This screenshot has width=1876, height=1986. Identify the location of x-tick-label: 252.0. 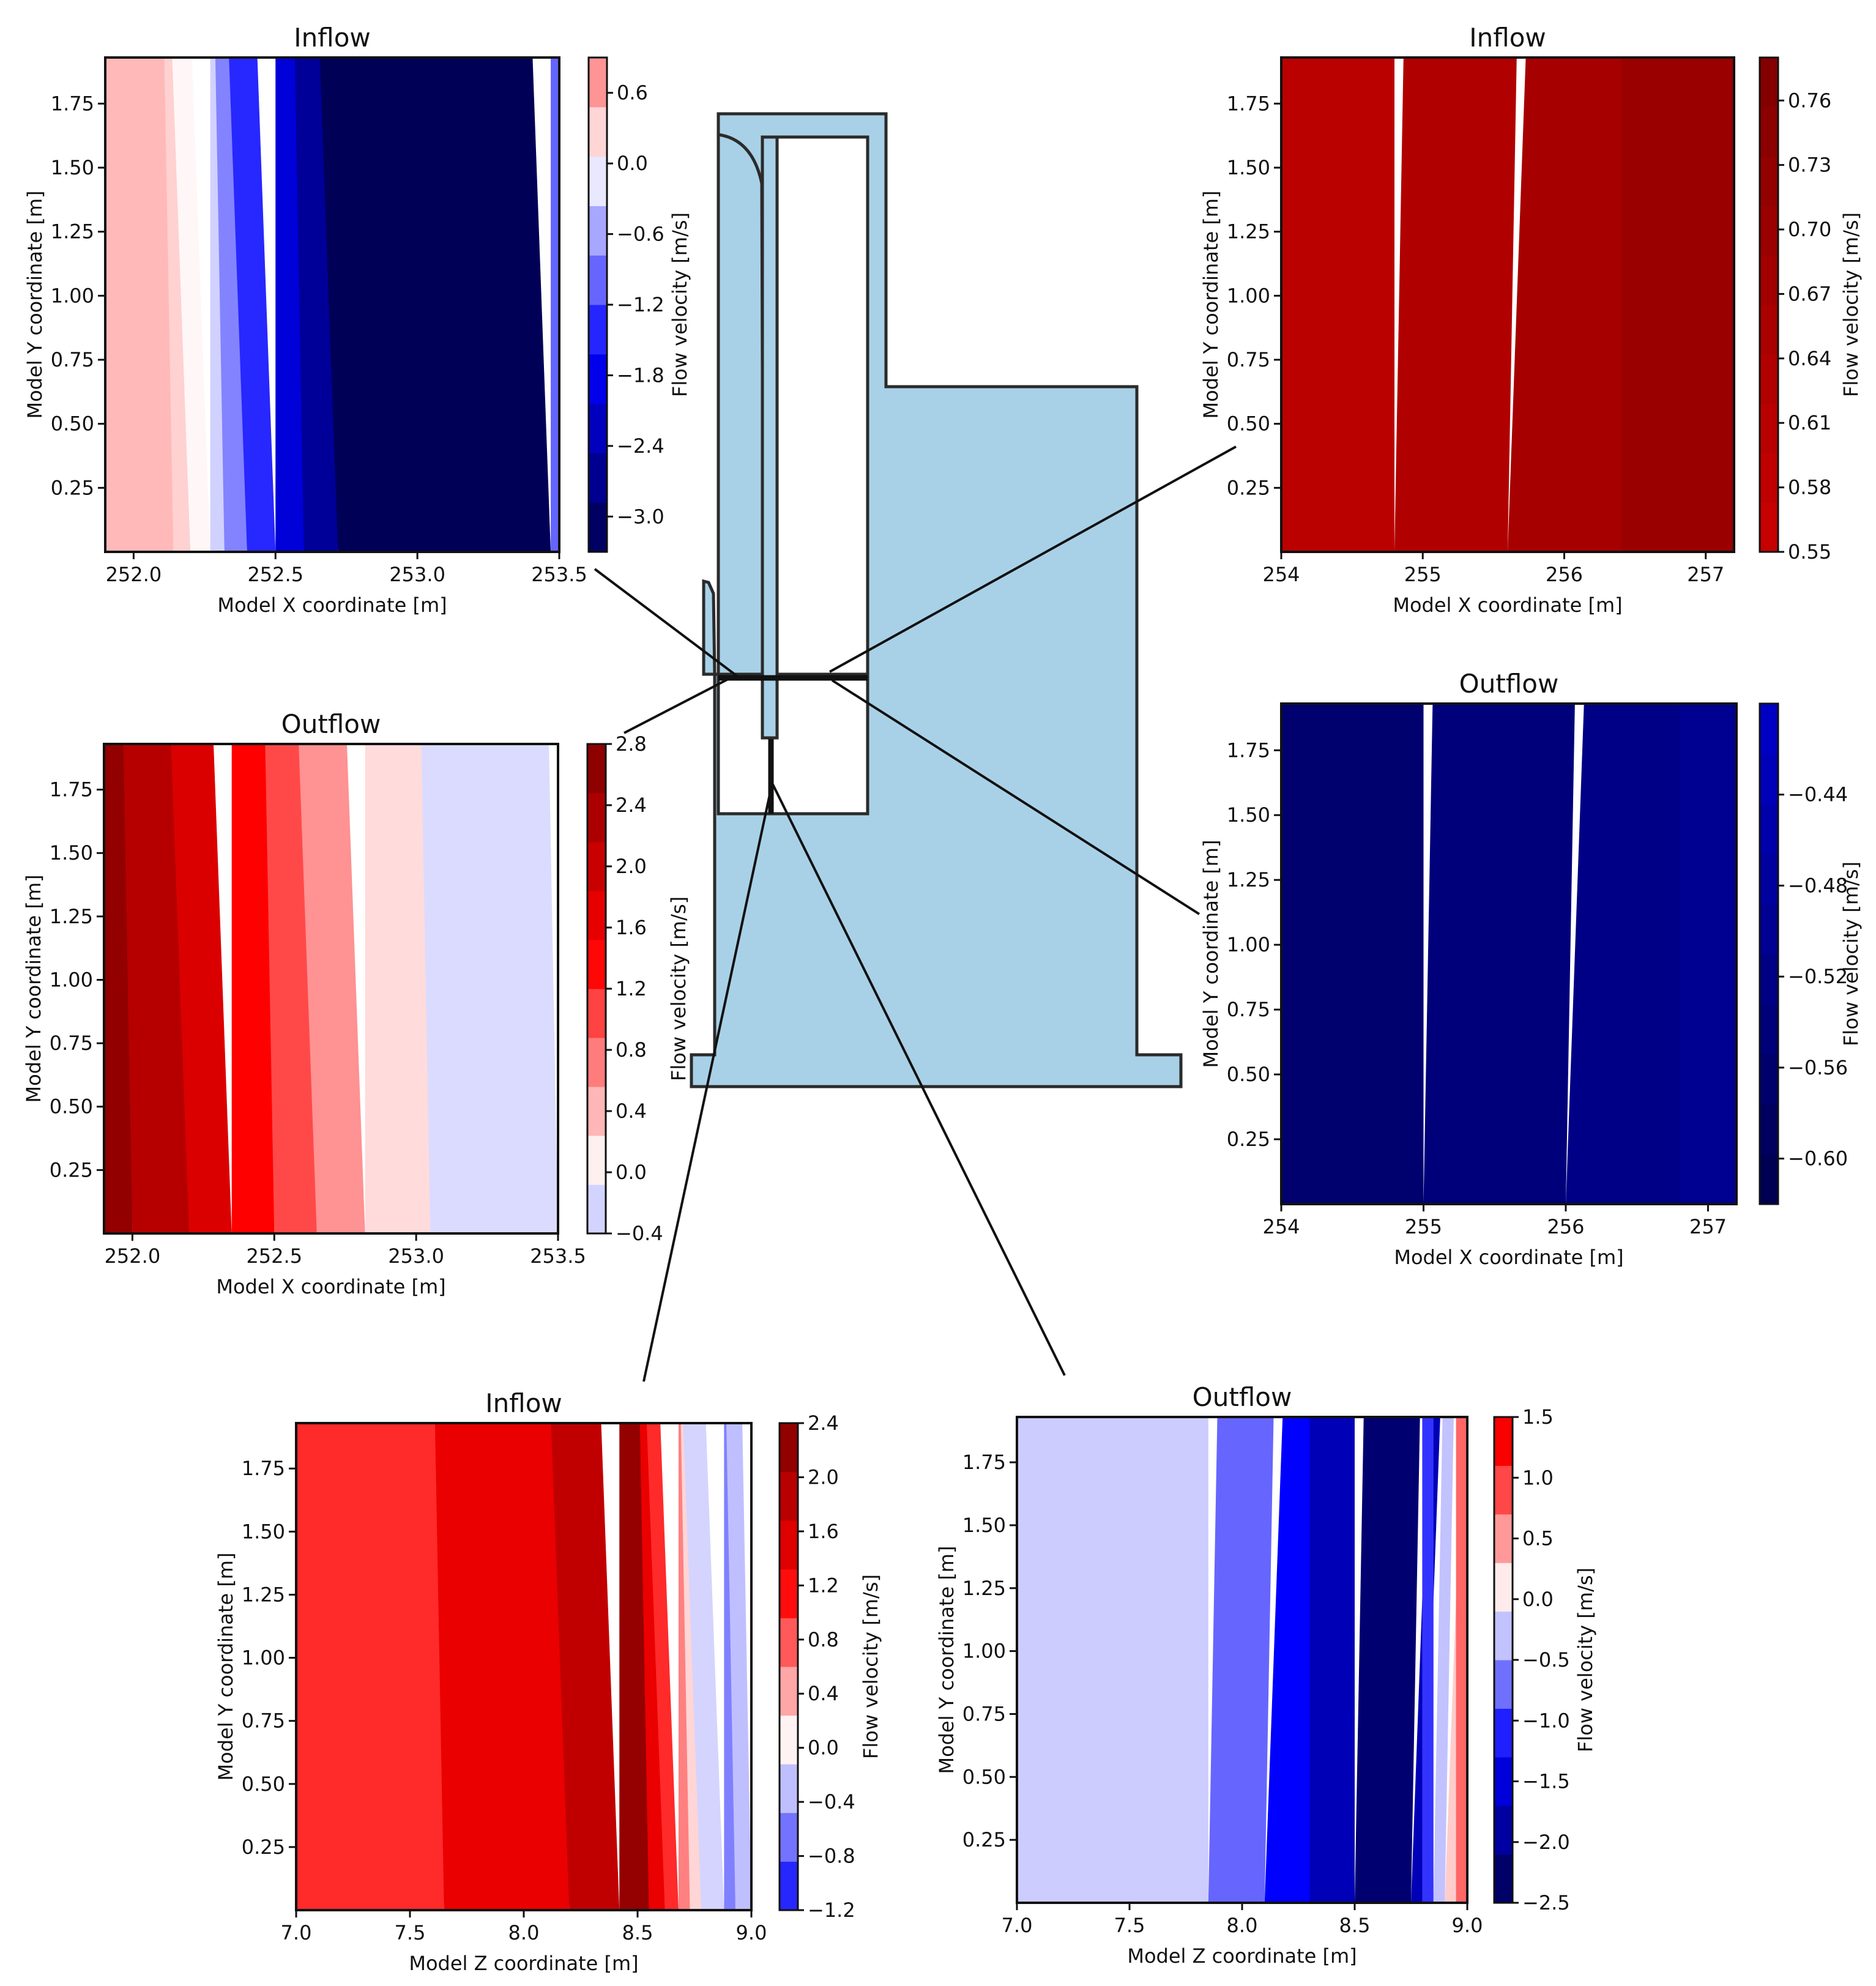
(133, 1256).